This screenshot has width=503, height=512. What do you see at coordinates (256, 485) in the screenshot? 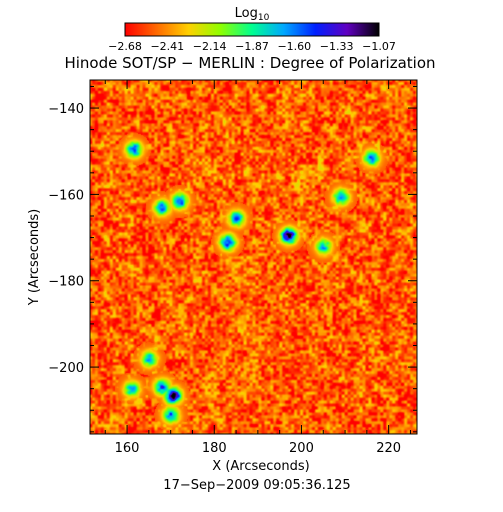
I see `timestamp: 17−Sep−2009 09:05:36.125` at bounding box center [256, 485].